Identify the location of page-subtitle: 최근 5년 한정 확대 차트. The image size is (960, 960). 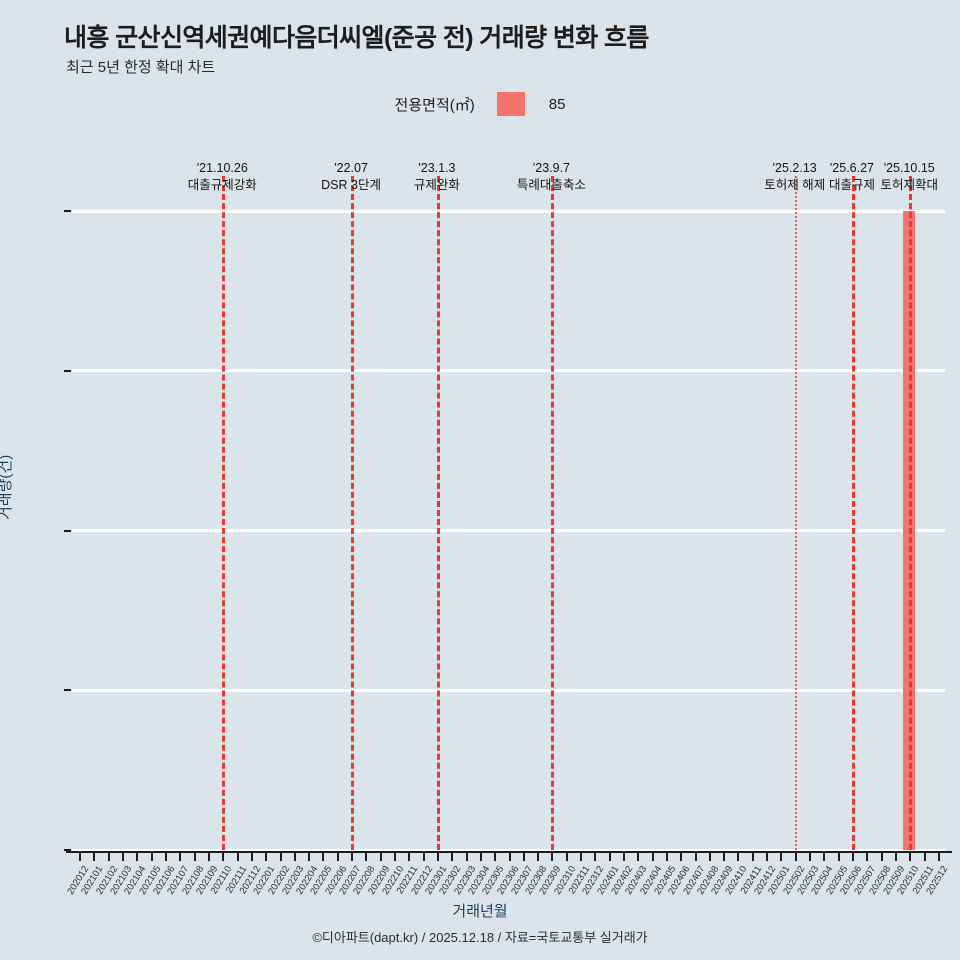
(141, 67).